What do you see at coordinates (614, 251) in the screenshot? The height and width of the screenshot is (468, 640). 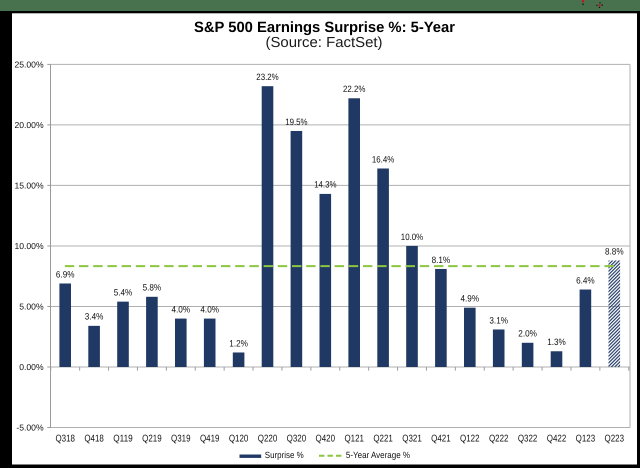 I see `svg-text: 8.8%` at bounding box center [614, 251].